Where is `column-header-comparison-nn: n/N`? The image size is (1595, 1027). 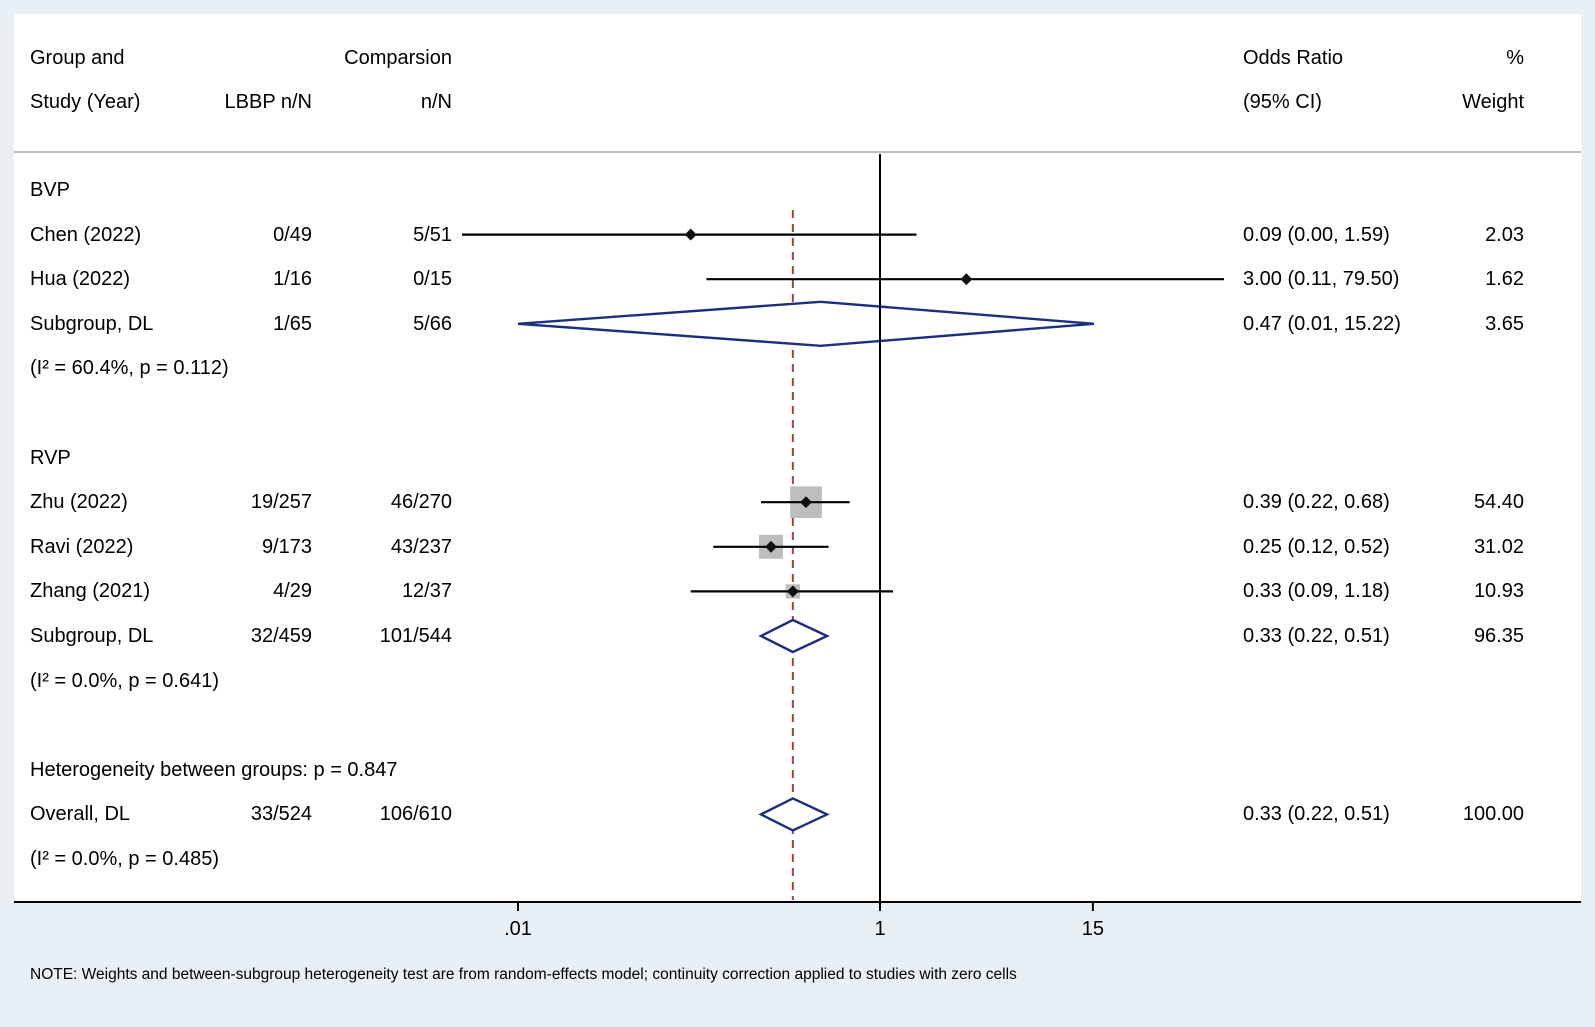 column-header-comparison-nn: n/N is located at coordinates (436, 102).